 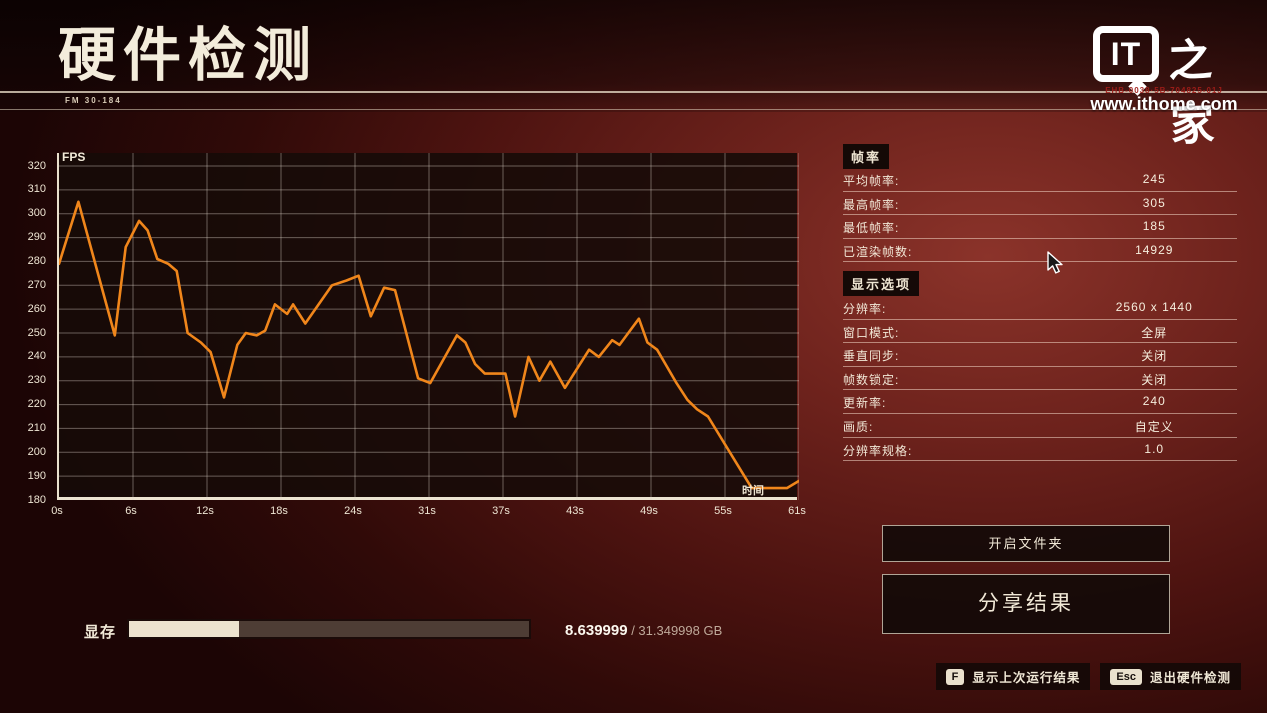 I want to click on header-divider-top, so click(x=633, y=92).